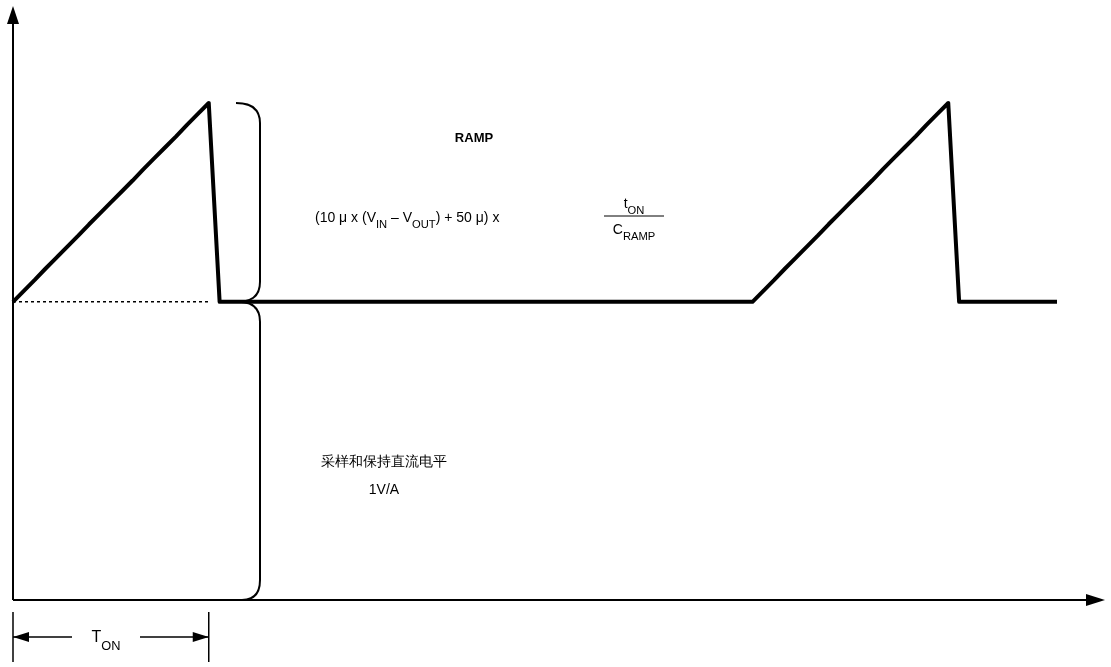 The height and width of the screenshot is (667, 1111). What do you see at coordinates (634, 231) in the screenshot?
I see `annotation: C$_{RAMP}$` at bounding box center [634, 231].